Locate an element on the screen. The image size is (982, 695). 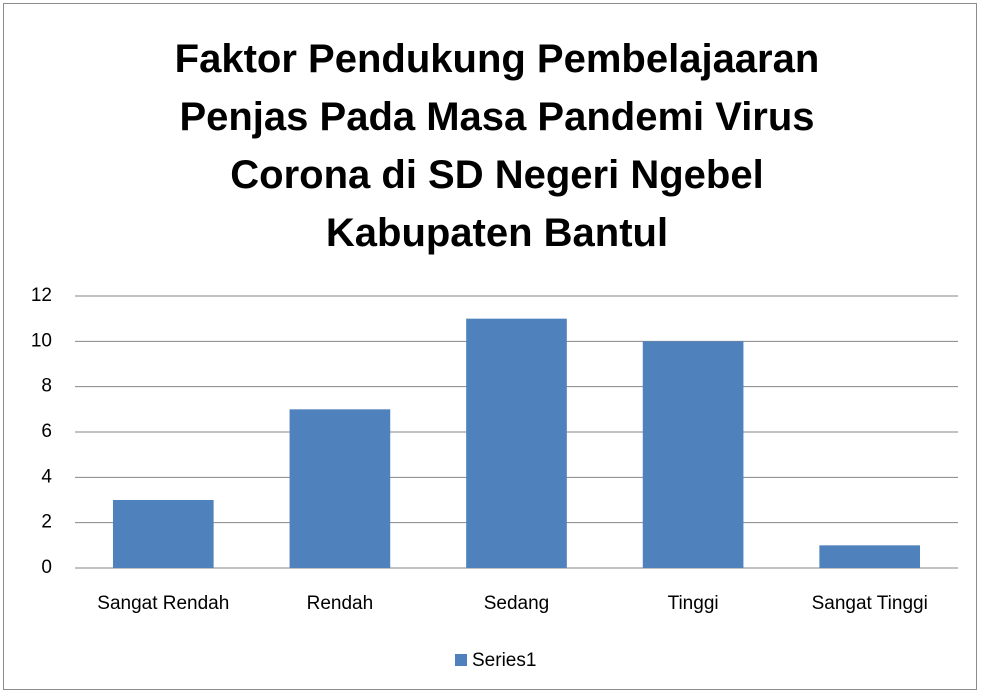
y-tick-label: 0 is located at coordinates (46, 567).